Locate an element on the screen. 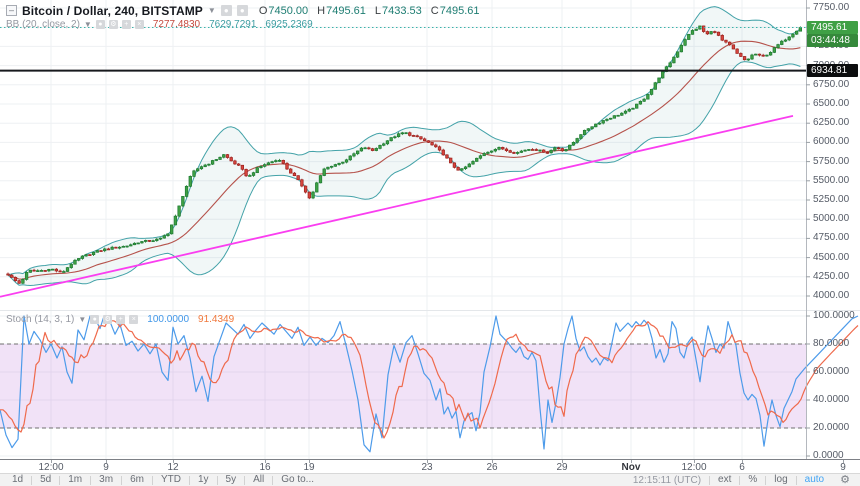  last-price-badge: 7495.61 is located at coordinates (832, 27).